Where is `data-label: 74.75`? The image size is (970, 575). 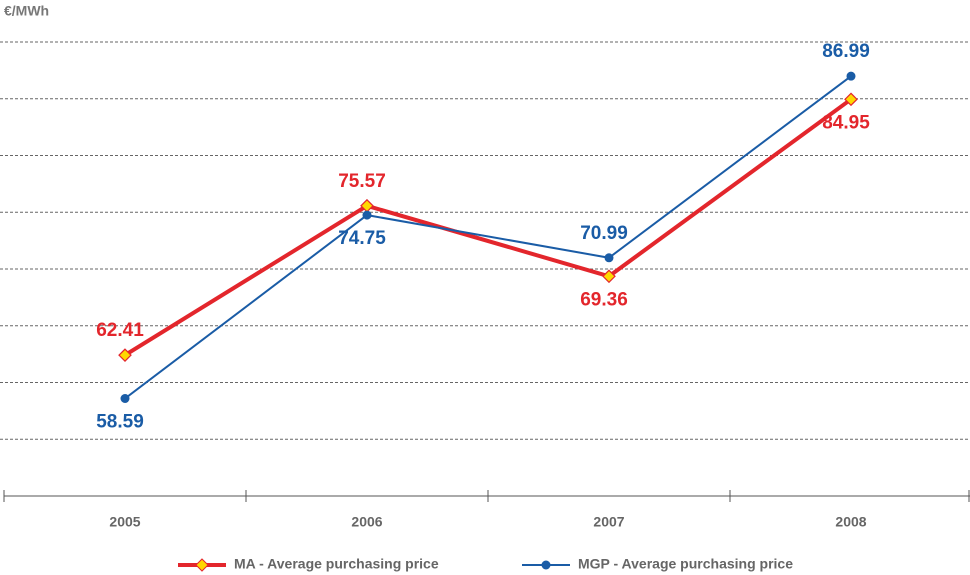 data-label: 74.75 is located at coordinates (362, 238).